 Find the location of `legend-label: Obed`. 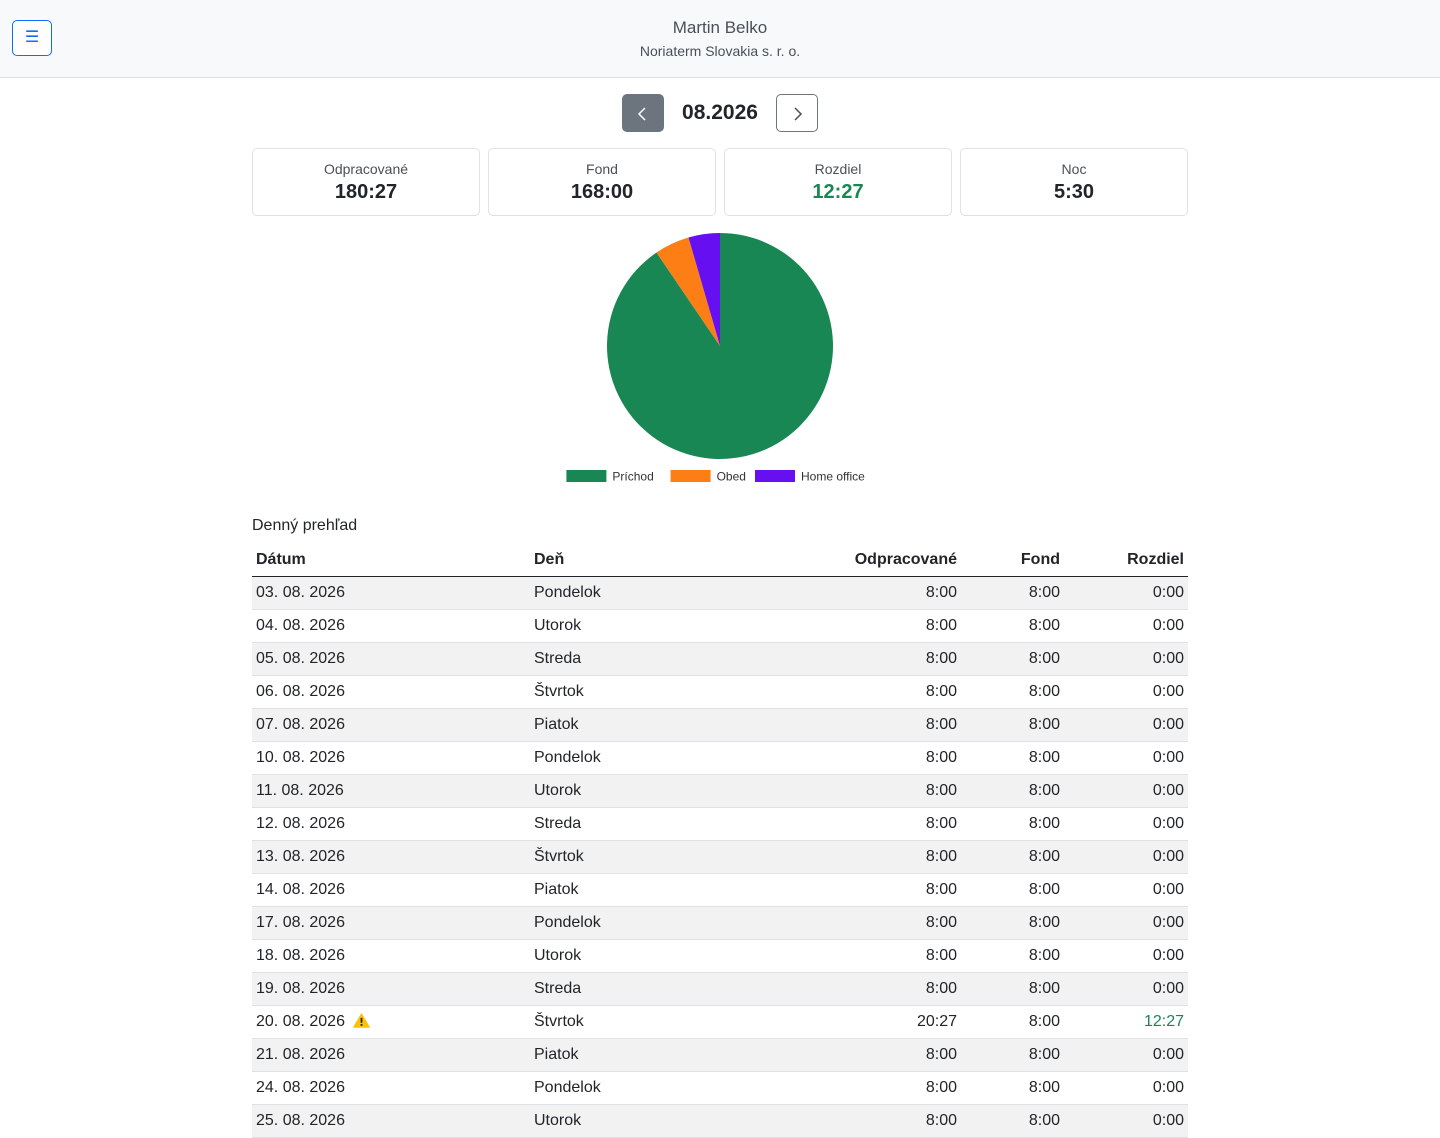

legend-label: Obed is located at coordinates (731, 477).